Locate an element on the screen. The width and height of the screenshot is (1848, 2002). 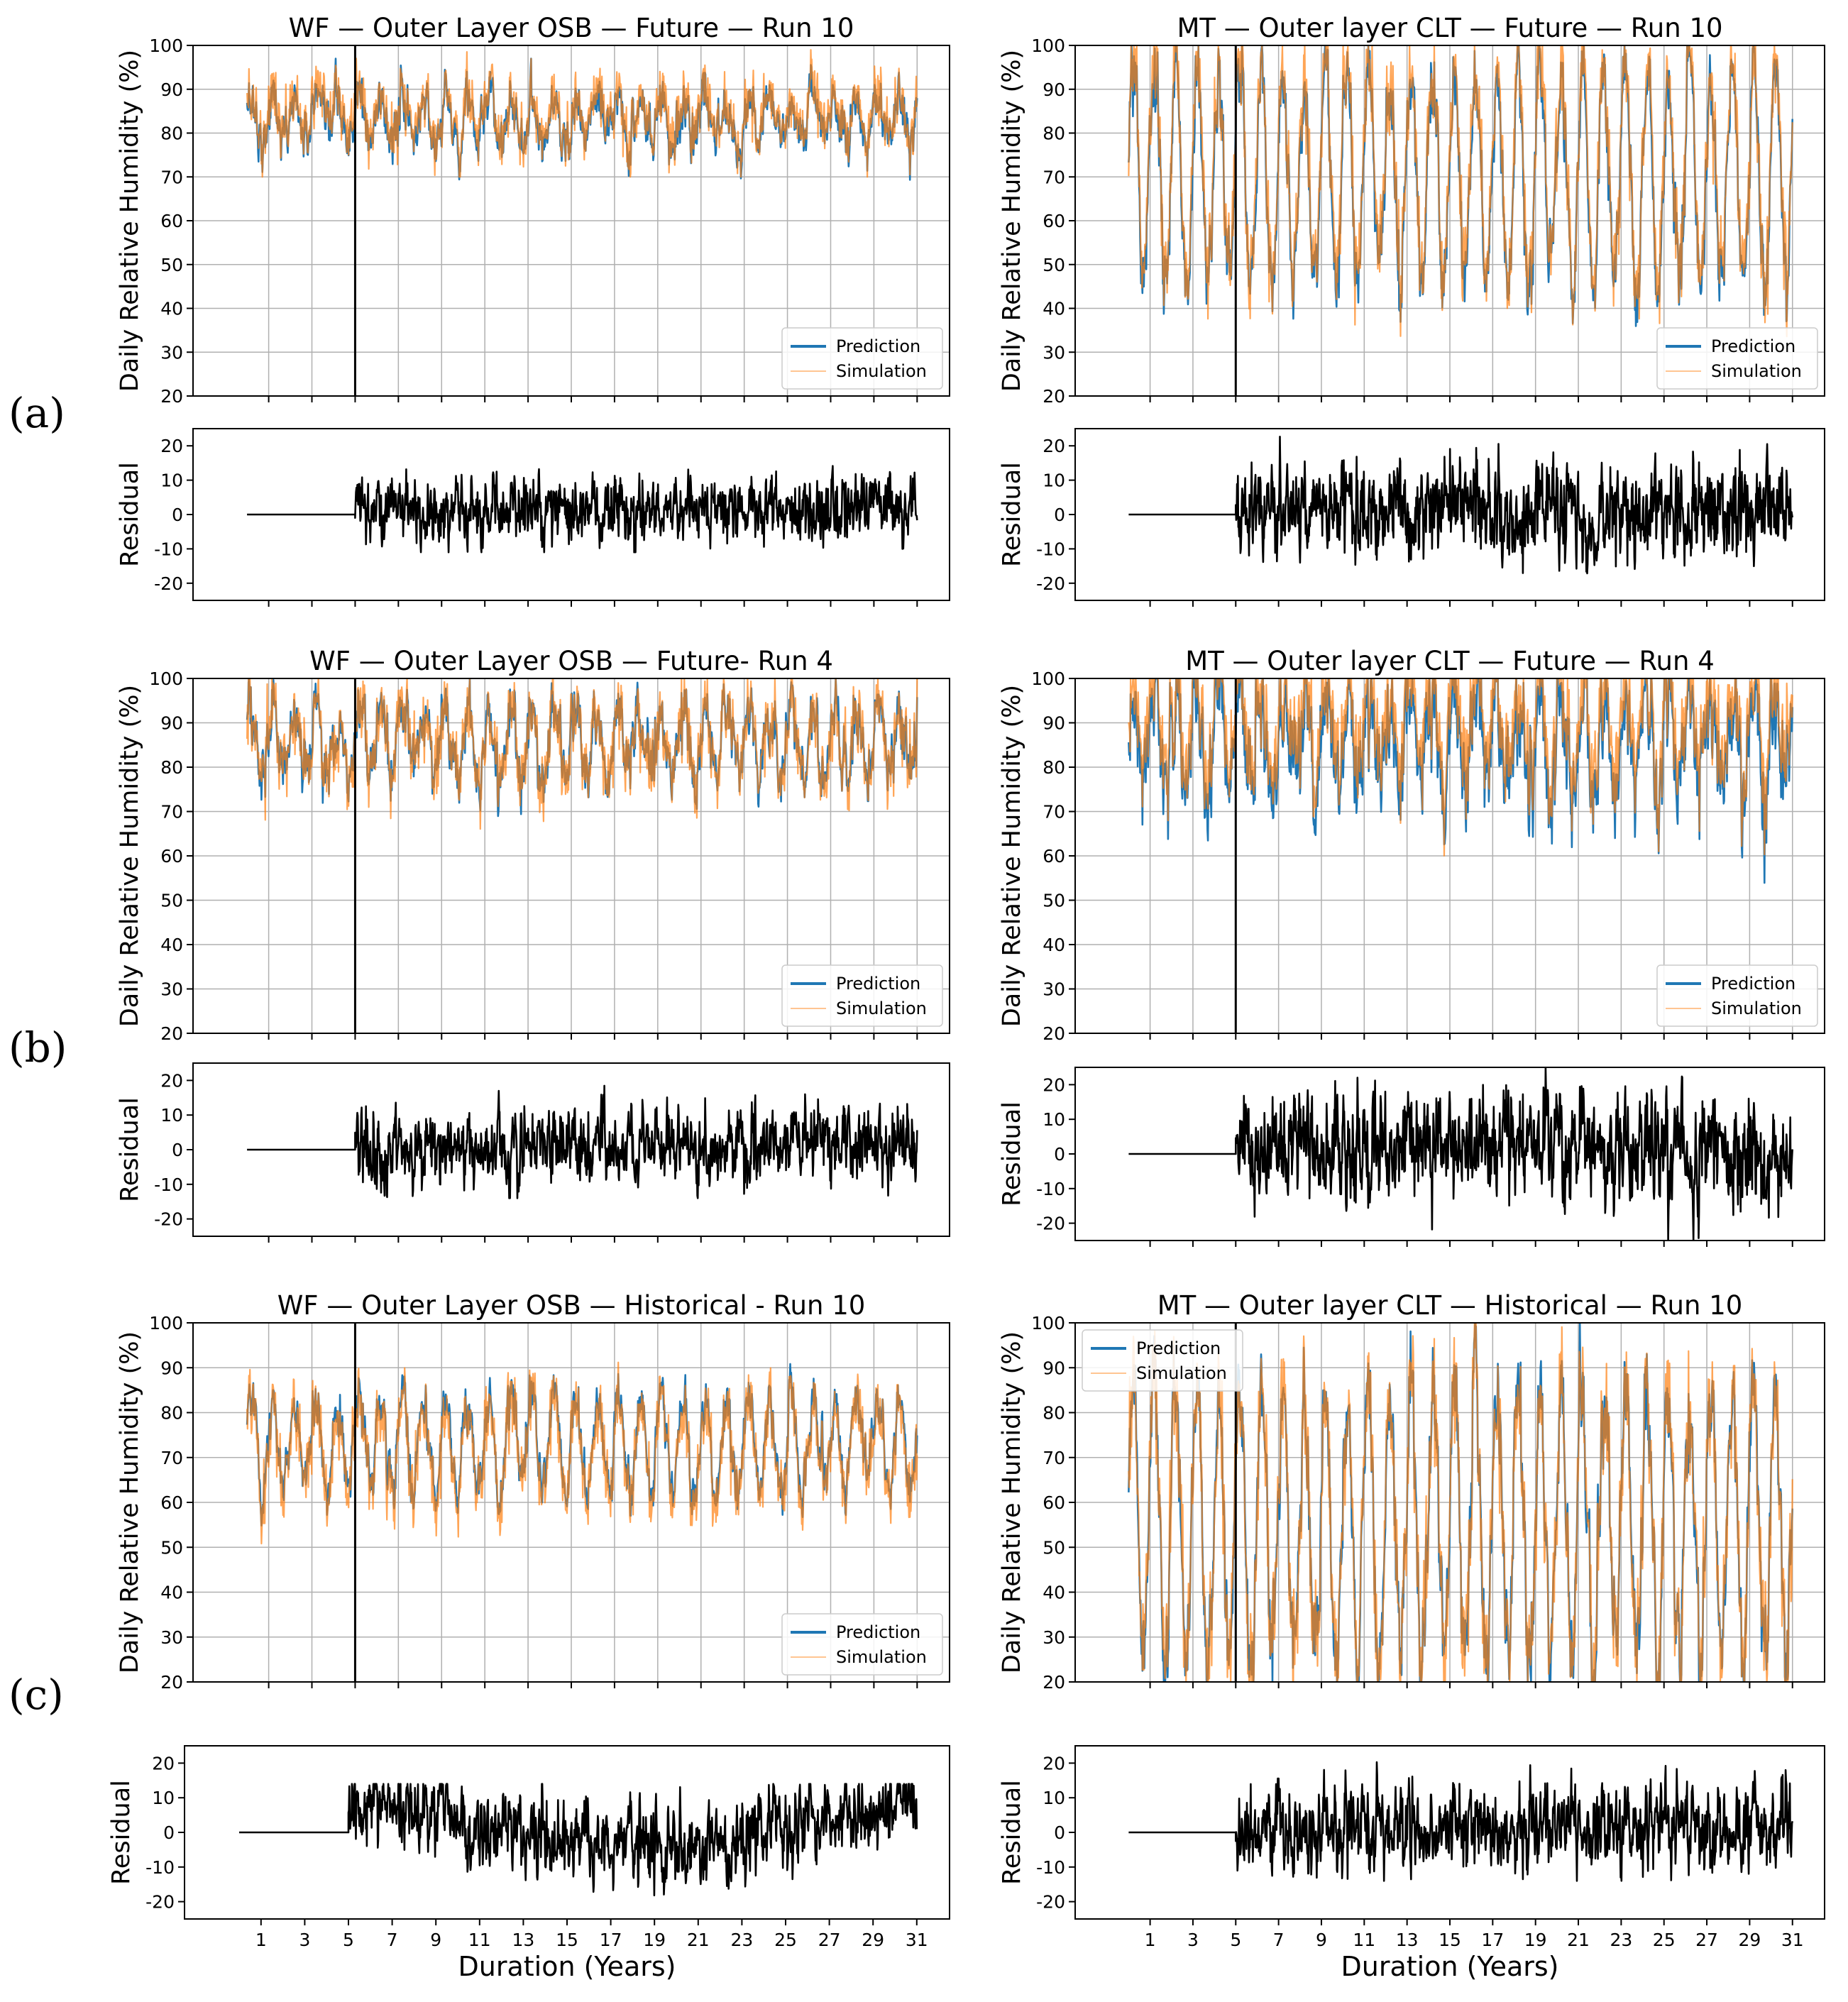
residual-plot: -20 -10 0 10 20 Residual is located at coordinates (1412, 1157).